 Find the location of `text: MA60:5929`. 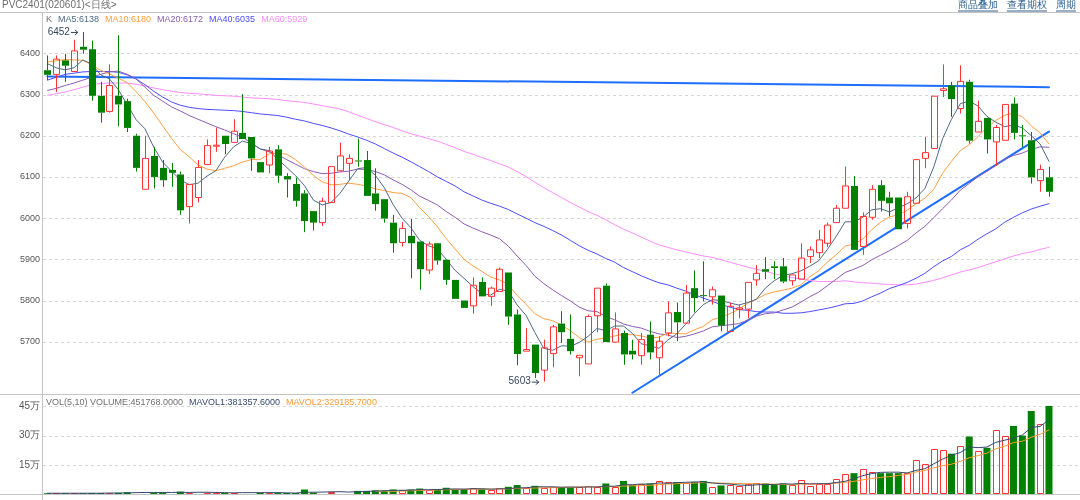

text: MA60:5929 is located at coordinates (284, 19).